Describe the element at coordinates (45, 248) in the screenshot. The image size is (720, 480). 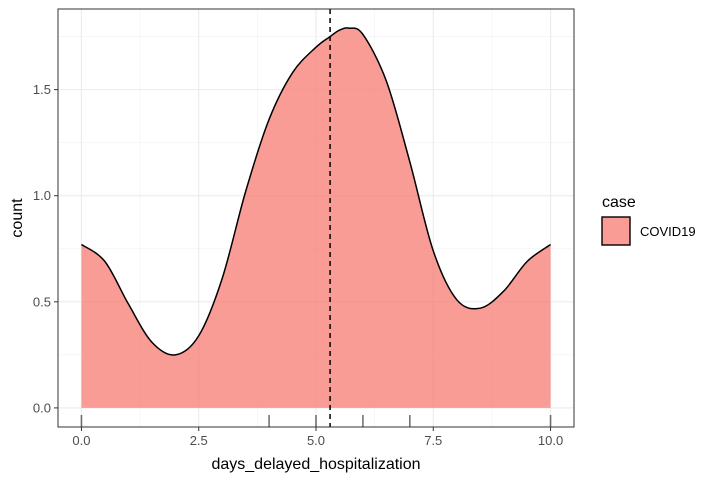
I see `y-axis-ticks: 0.0 0.5 1.0 1.5` at that location.